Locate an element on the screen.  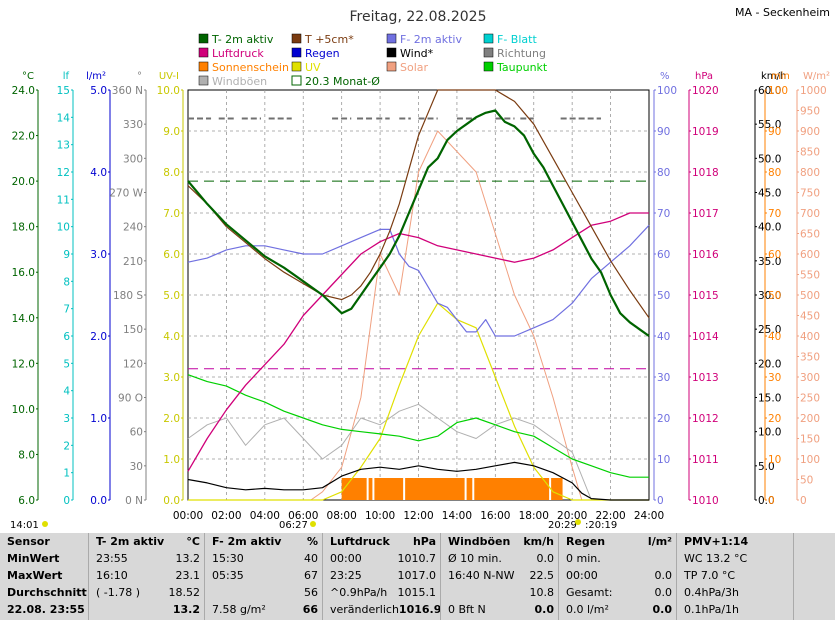
axis-tick-label-hum: 50 is located at coordinates (663, 296).